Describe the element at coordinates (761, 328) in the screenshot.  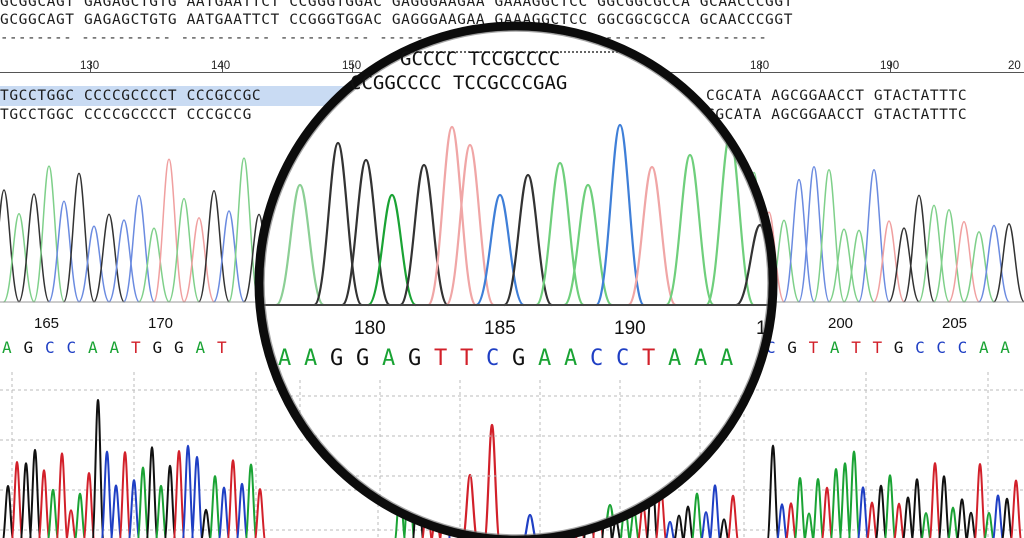
I see `zoom-position-label: 1` at that location.